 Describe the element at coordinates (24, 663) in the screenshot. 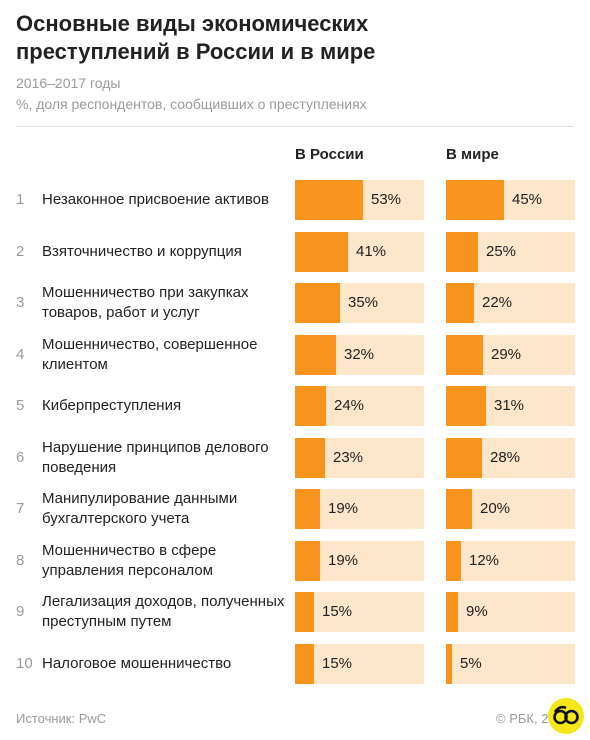

I see `row-number: 10` at that location.